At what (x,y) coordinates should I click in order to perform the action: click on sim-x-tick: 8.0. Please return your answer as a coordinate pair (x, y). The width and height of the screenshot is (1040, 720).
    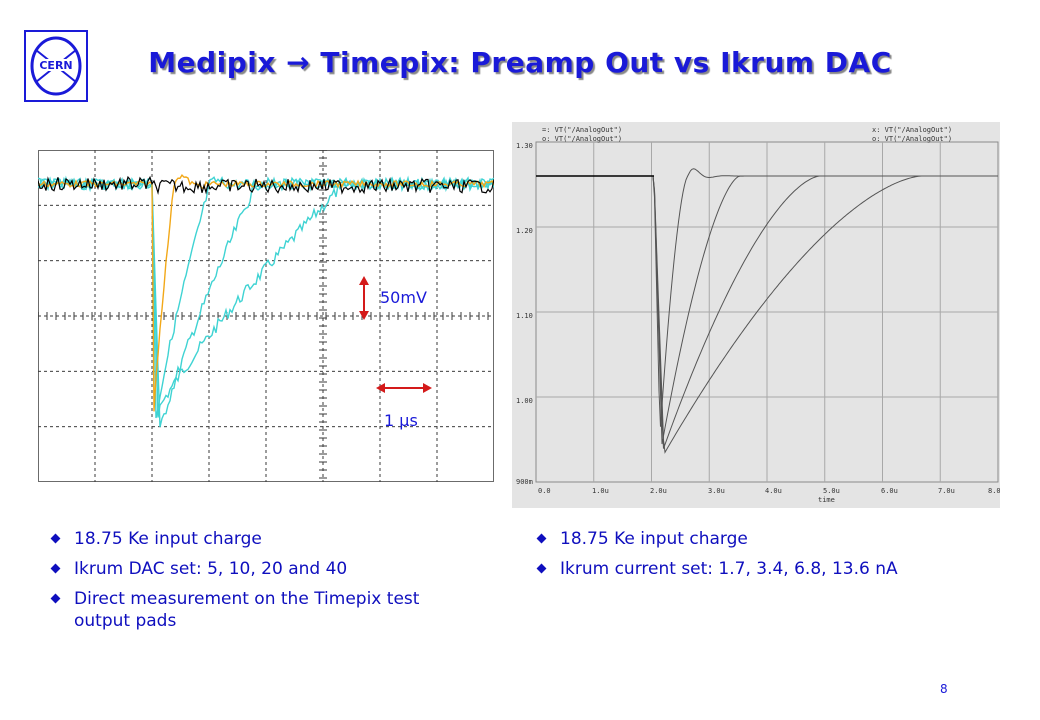
    Looking at the image, I should click on (994, 491).